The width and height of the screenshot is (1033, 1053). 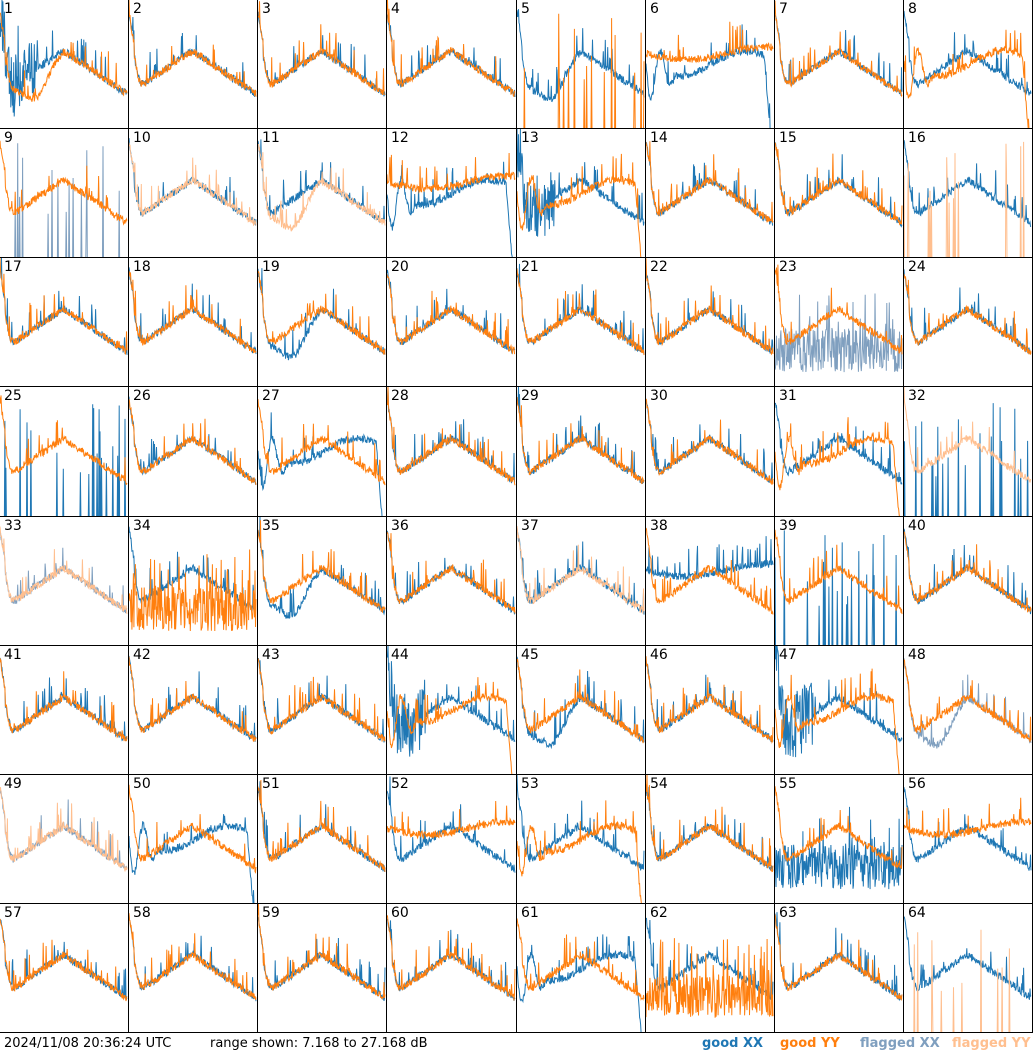 I want to click on antenna-number: 13, so click(x=530, y=138).